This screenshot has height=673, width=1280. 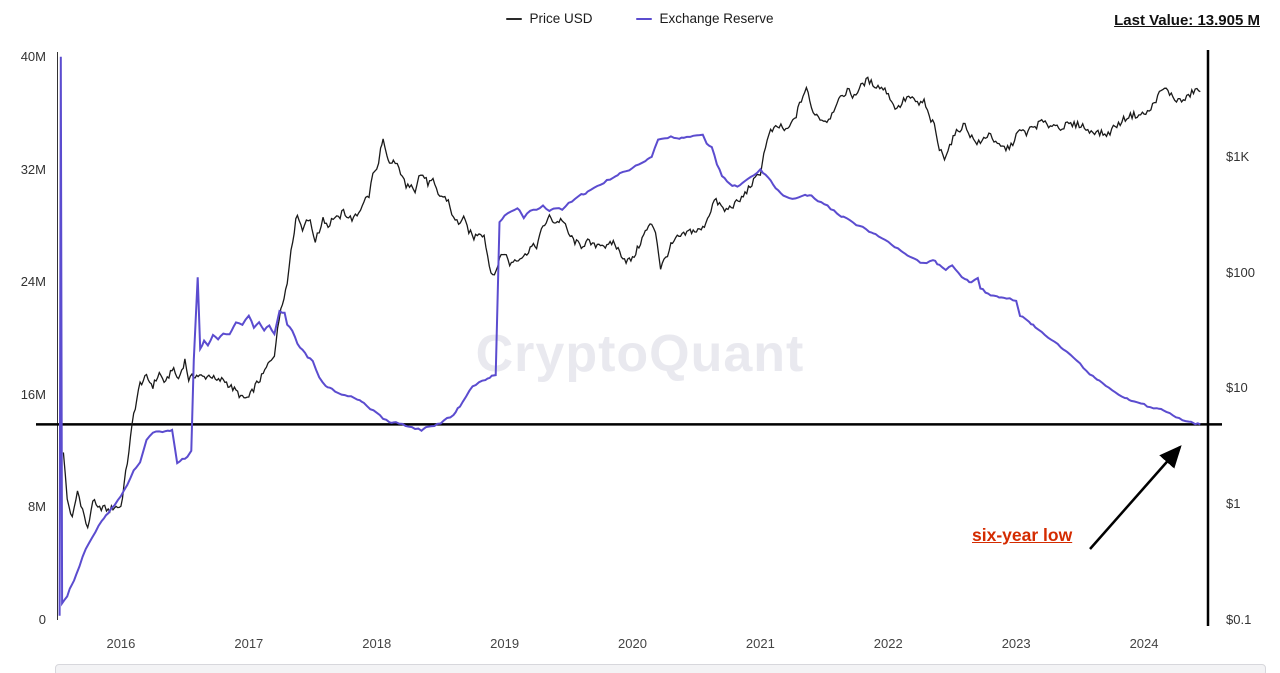 What do you see at coordinates (1233, 504) in the screenshot?
I see `y-right-tick: $1` at bounding box center [1233, 504].